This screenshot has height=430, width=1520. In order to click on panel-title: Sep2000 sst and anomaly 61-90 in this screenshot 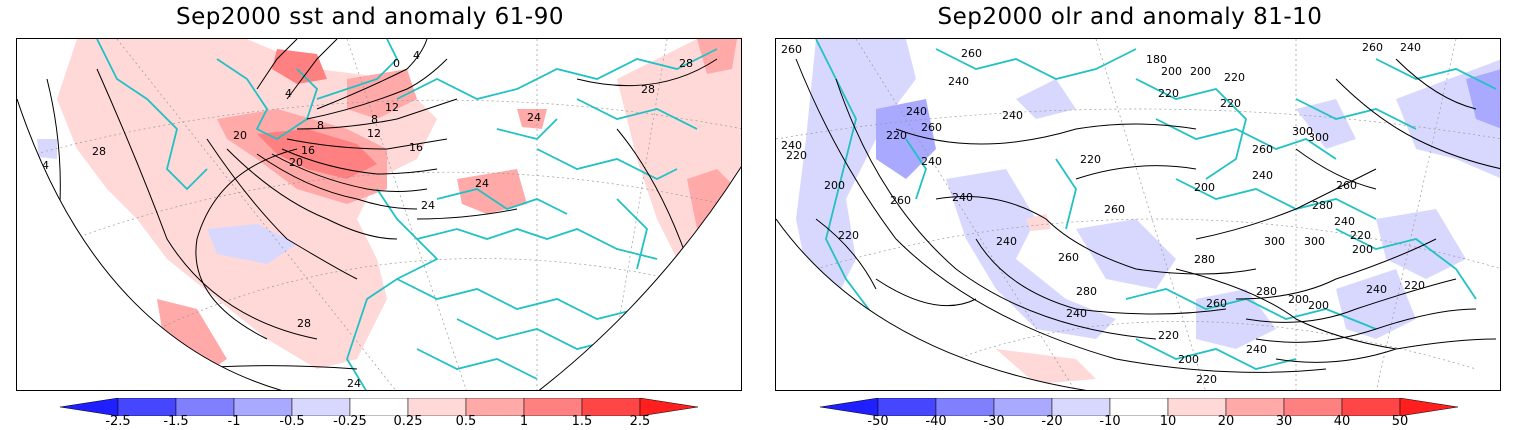, I will do `click(370, 17)`.